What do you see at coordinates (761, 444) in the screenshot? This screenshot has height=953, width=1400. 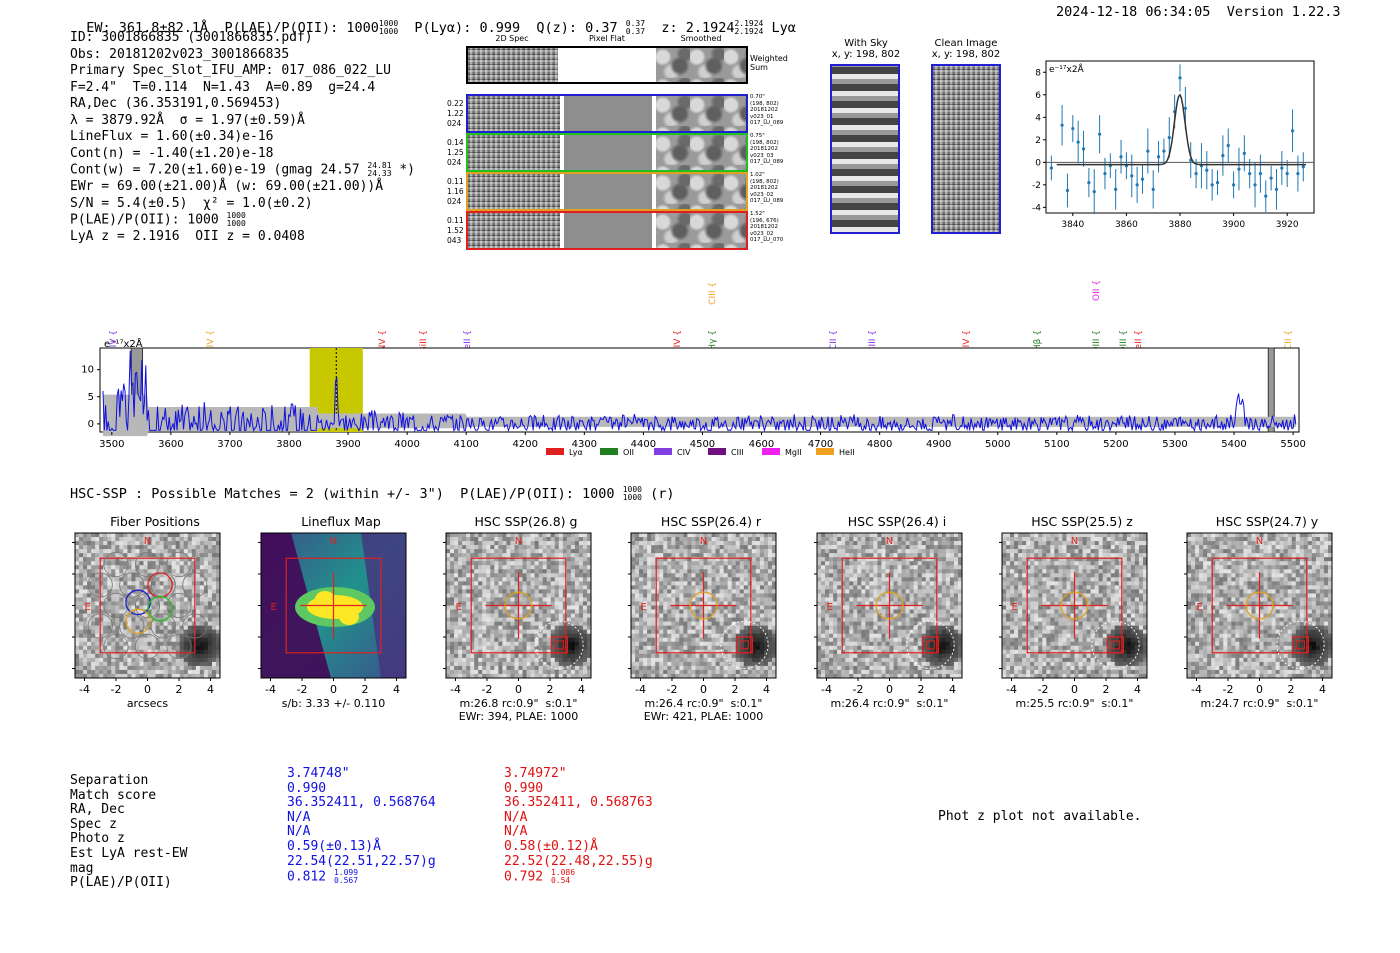 I see `spectrum-x-tick-label: 4600` at bounding box center [761, 444].